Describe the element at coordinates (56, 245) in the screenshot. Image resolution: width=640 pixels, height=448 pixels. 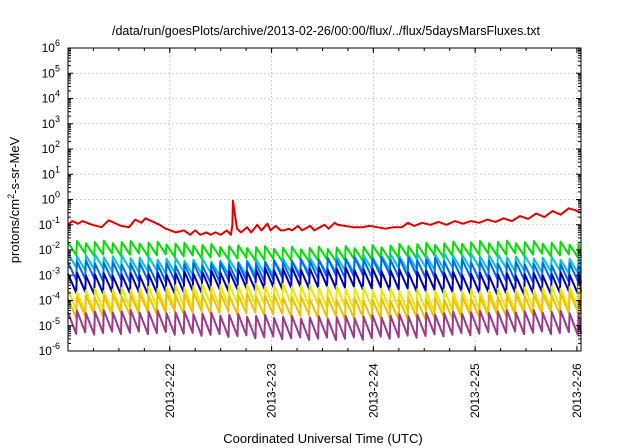
I see `y-tick-label-exp: -2` at that location.